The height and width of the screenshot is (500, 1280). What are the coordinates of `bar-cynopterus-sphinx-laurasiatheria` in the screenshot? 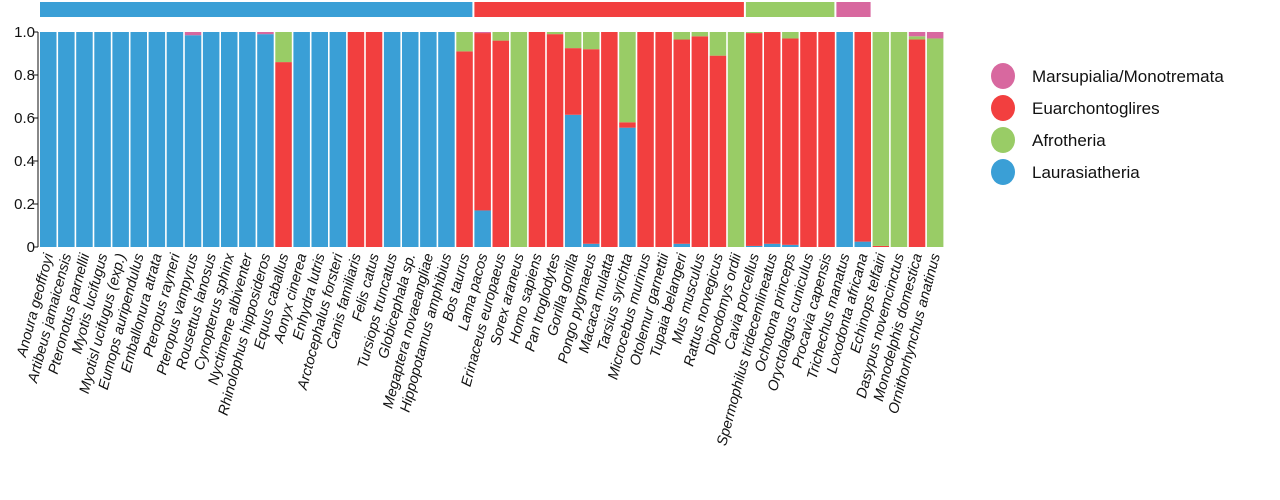 It's located at (229, 139).